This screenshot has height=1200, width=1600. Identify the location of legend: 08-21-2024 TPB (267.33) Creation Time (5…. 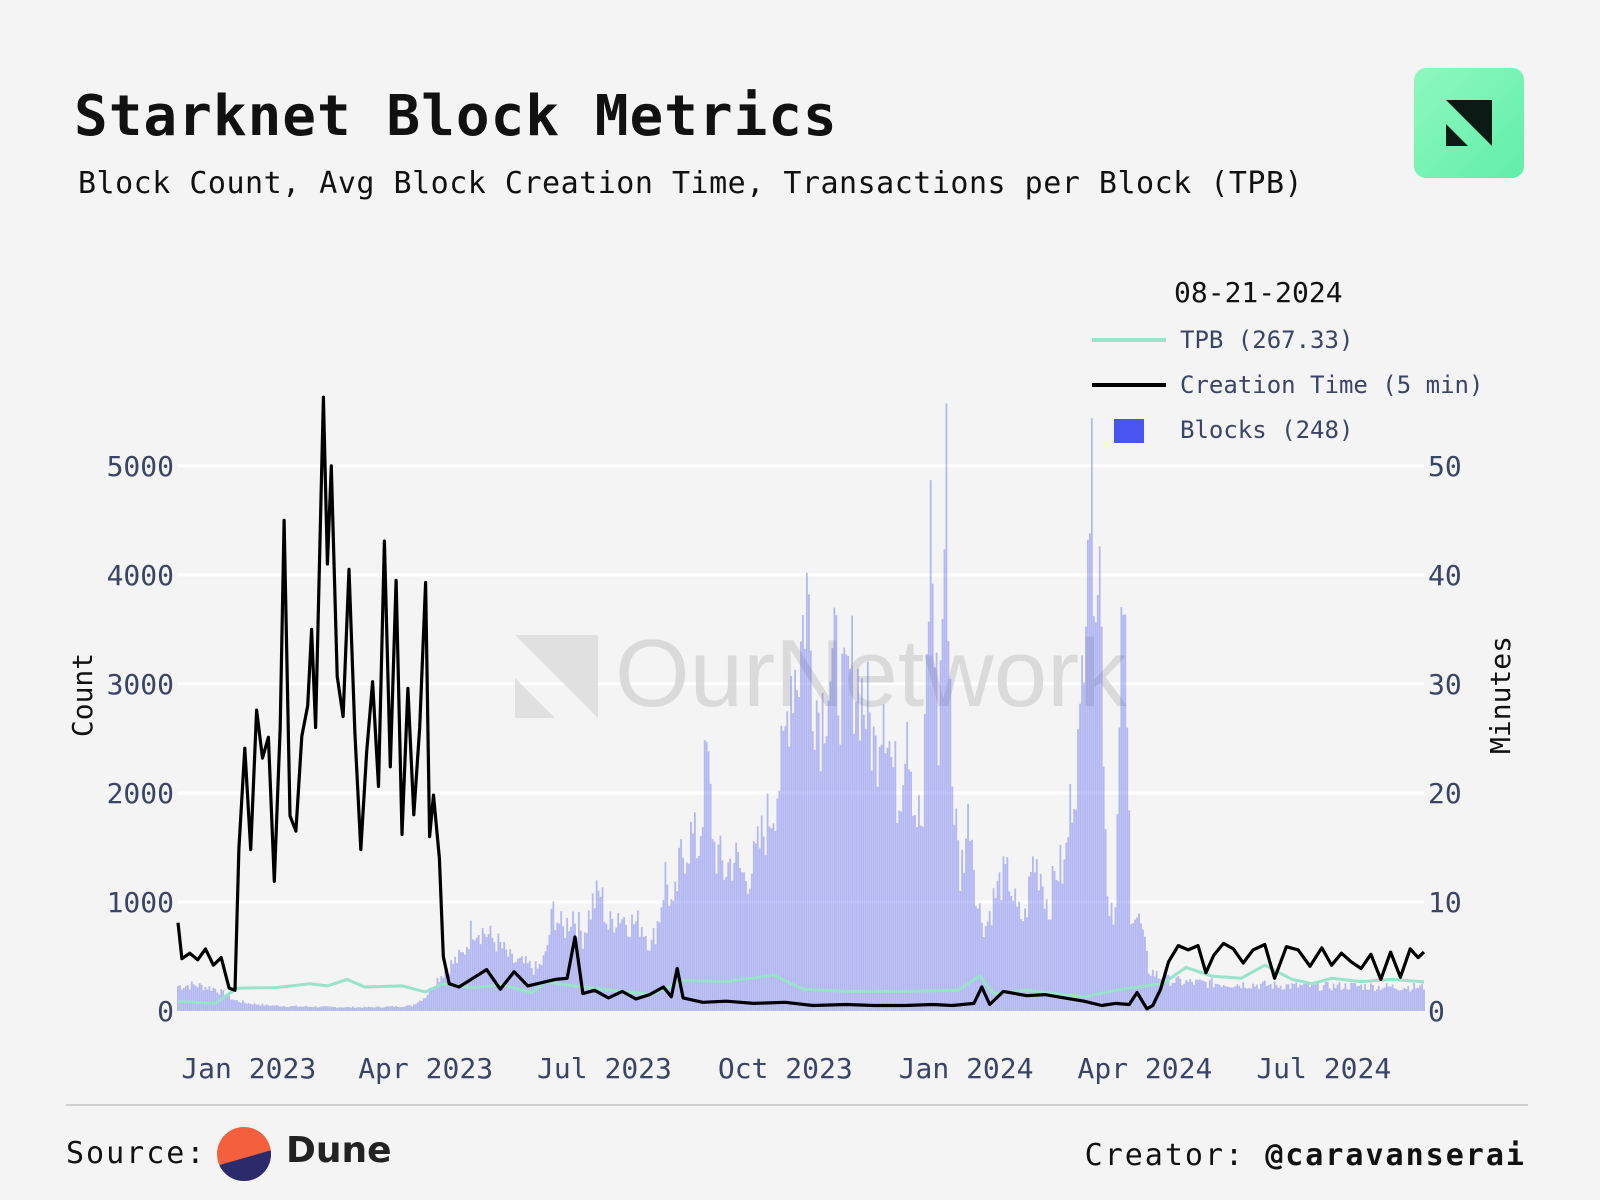
(1287, 360).